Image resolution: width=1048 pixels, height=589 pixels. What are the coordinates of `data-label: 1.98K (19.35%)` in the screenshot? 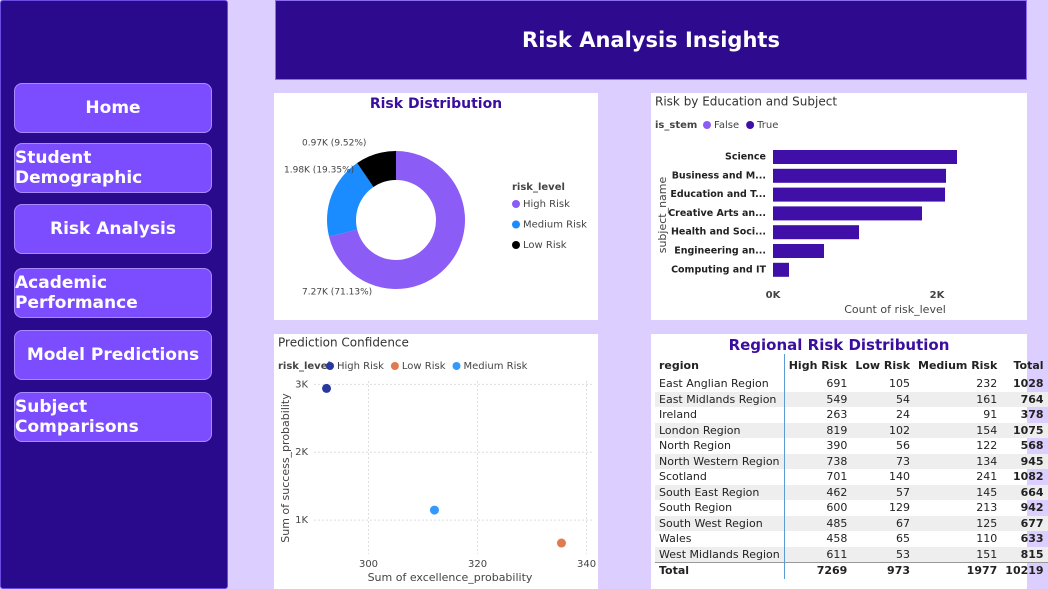 It's located at (319, 171).